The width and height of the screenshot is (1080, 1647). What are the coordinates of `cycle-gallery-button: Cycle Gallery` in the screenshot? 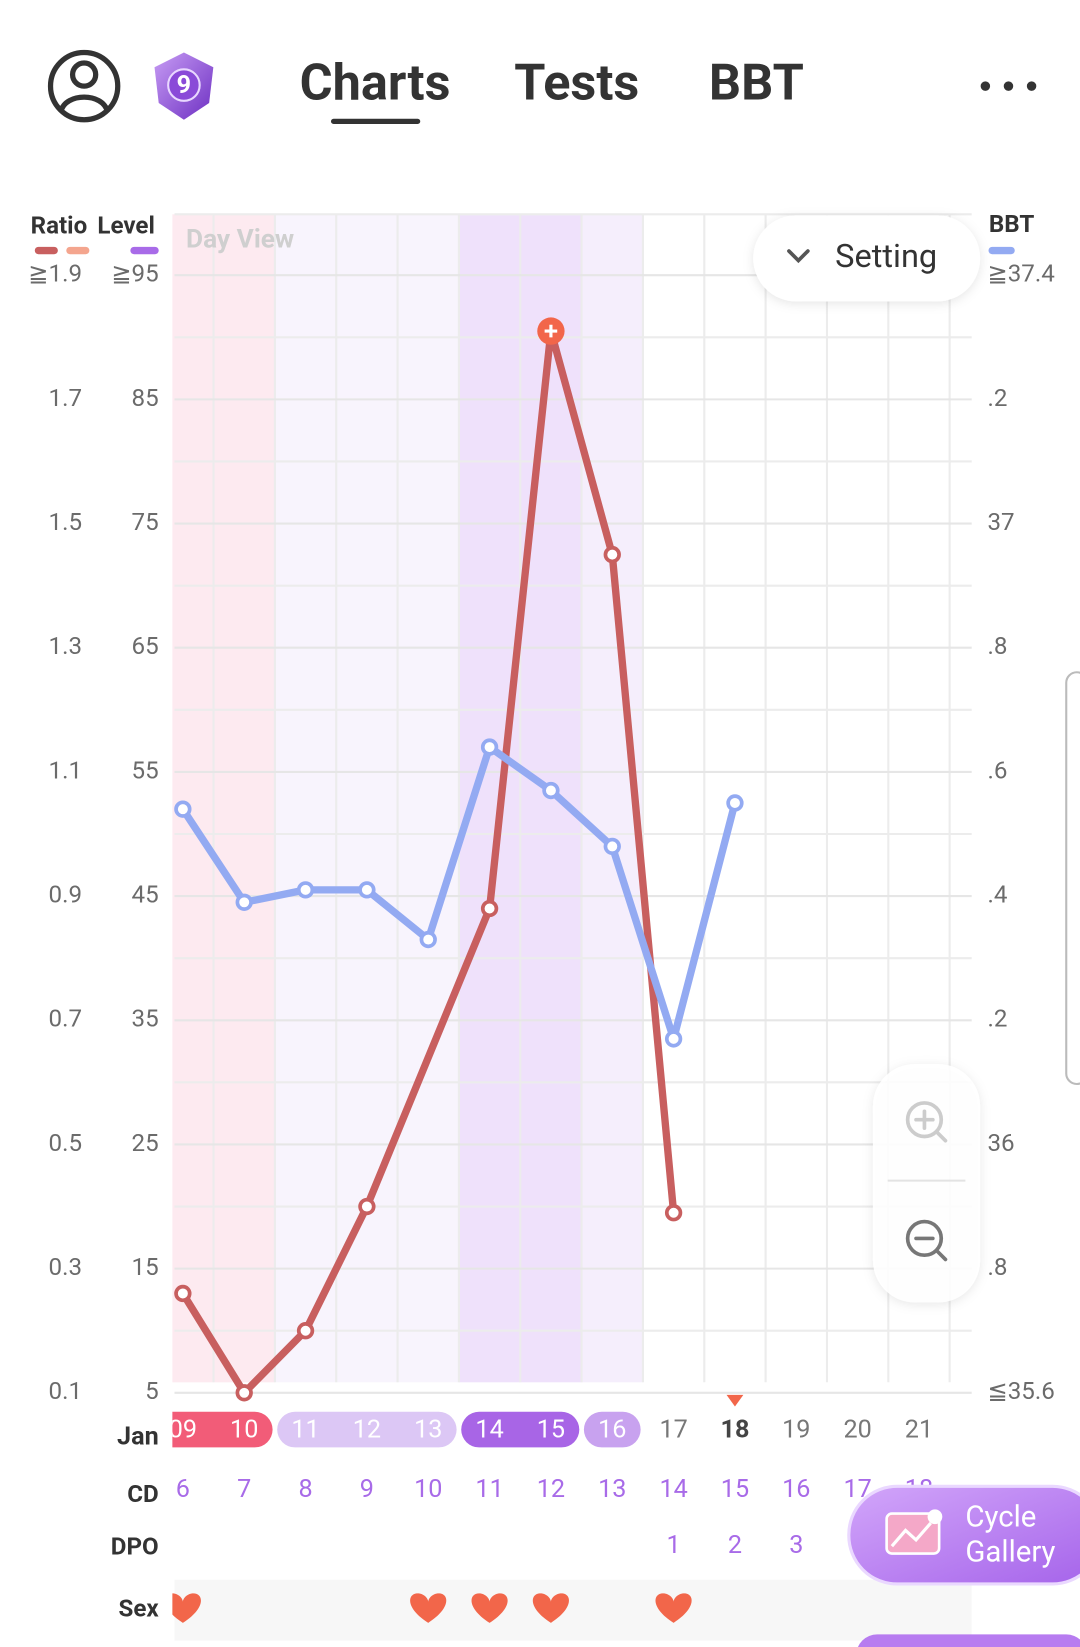 It's located at (963, 1535).